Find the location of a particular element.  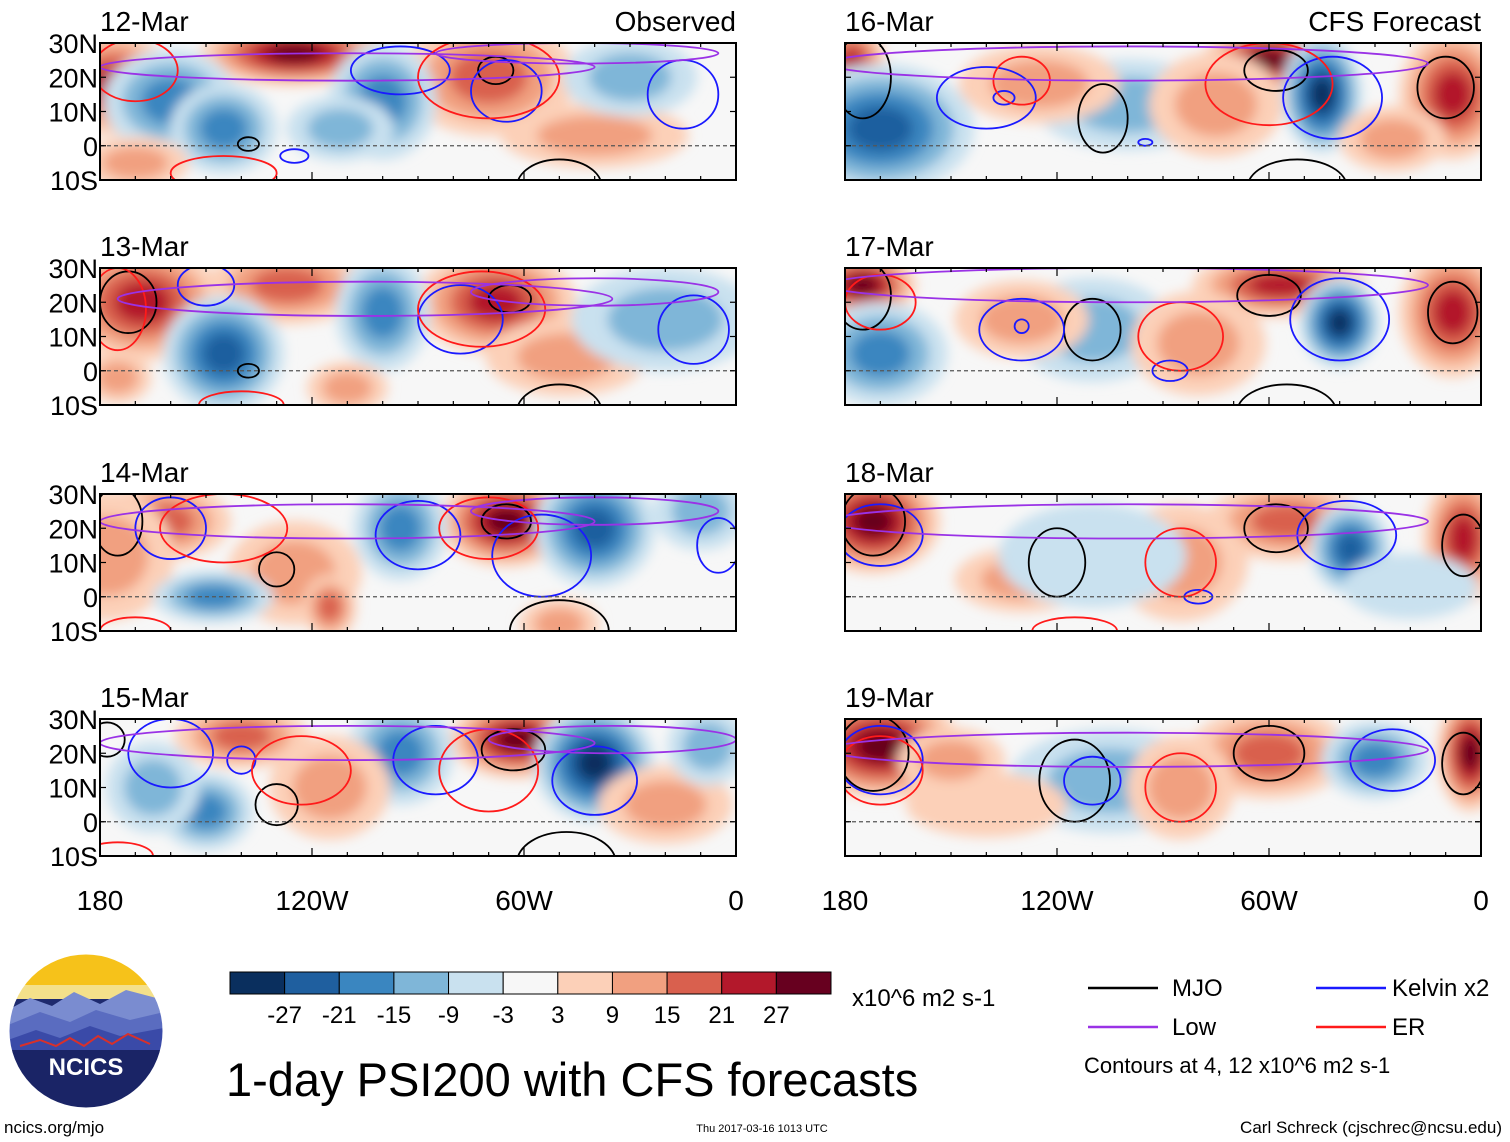

x-tick-label: 60W is located at coordinates (524, 900).